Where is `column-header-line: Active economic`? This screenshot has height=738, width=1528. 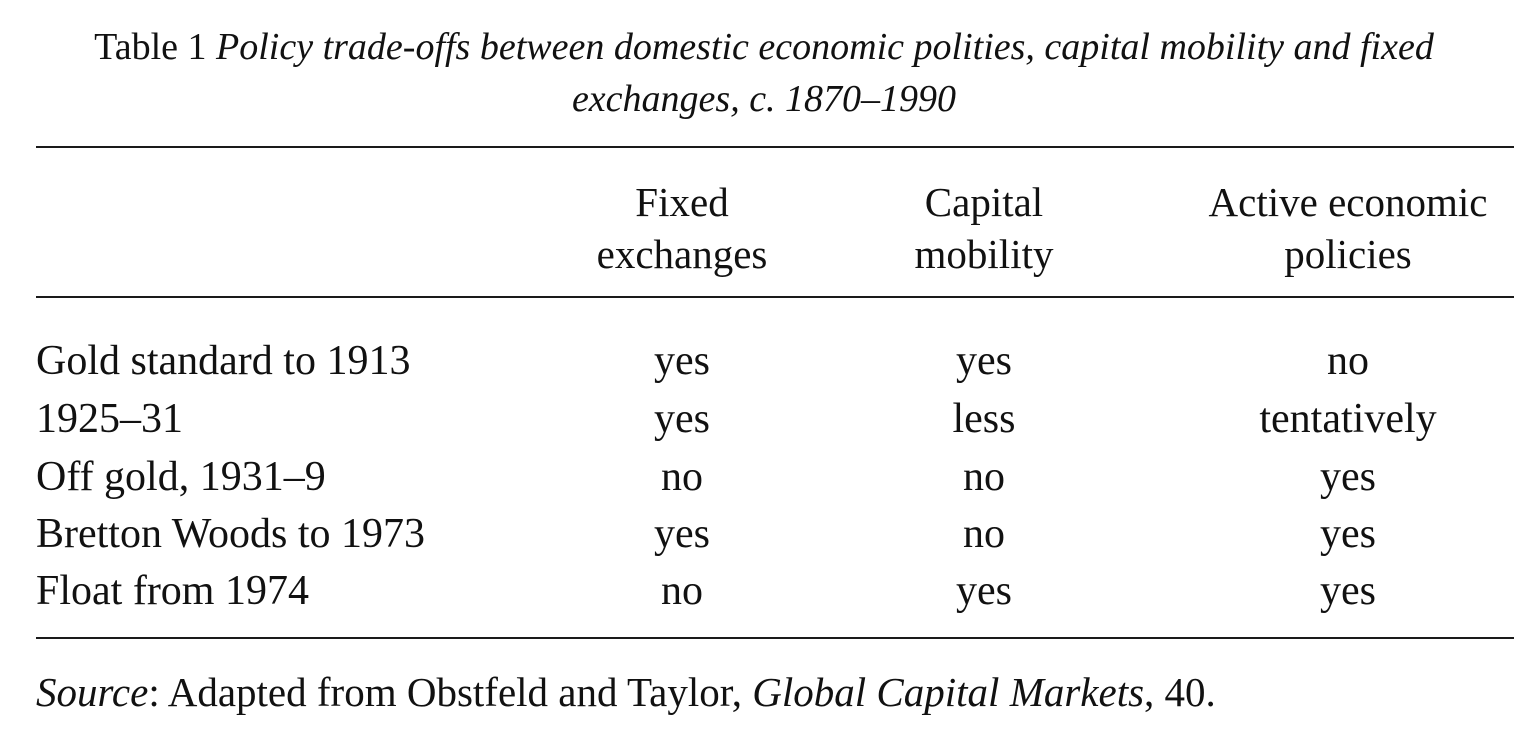
column-header-line: Active economic is located at coordinates (1348, 202).